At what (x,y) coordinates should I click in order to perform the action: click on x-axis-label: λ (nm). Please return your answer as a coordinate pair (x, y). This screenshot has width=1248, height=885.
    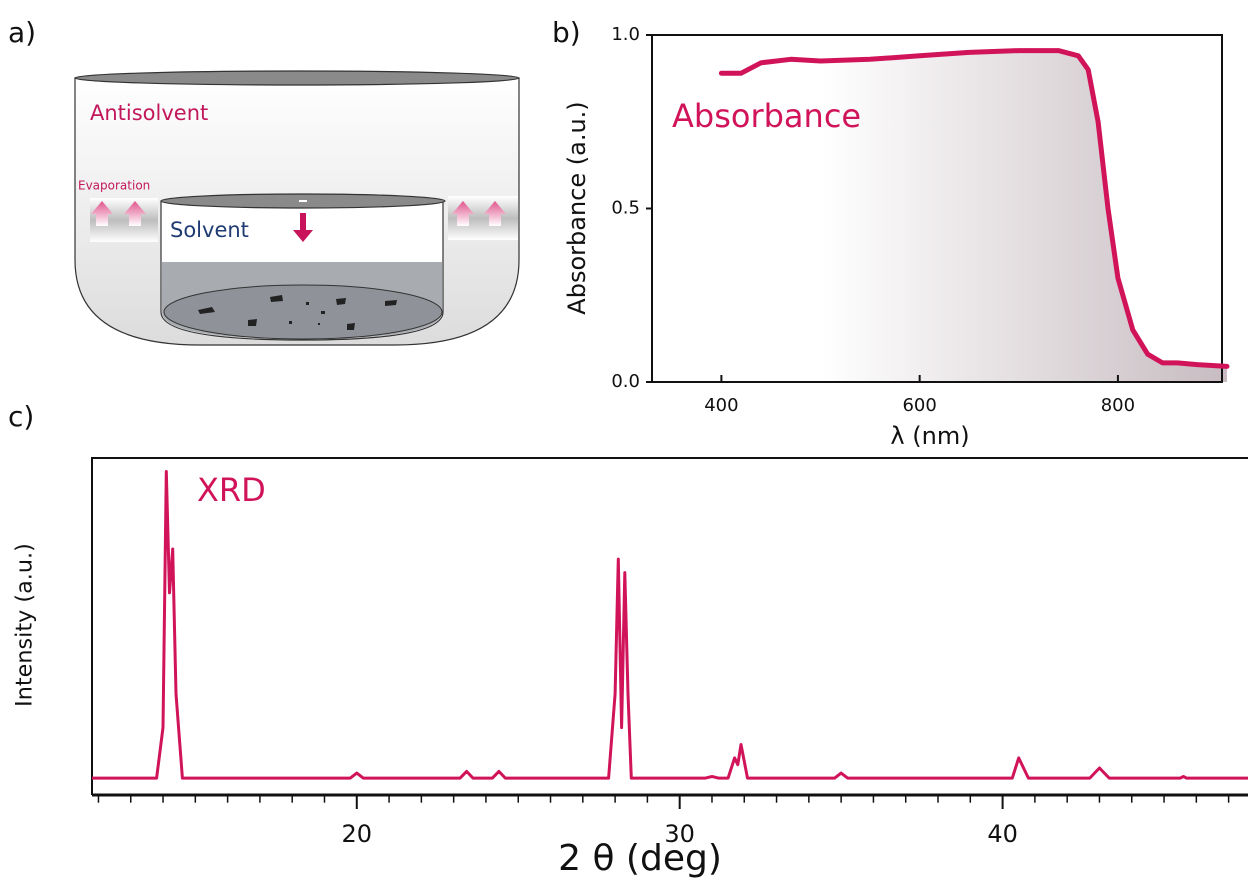
    Looking at the image, I should click on (929, 436).